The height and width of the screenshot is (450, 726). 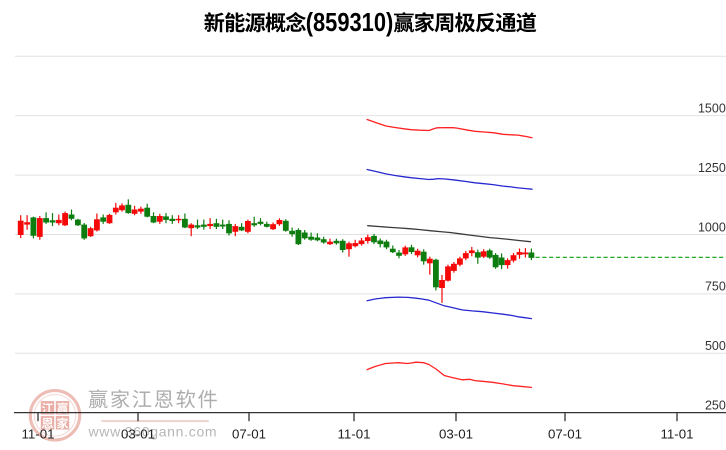 I want to click on svg-text: 1000, so click(x=712, y=227).